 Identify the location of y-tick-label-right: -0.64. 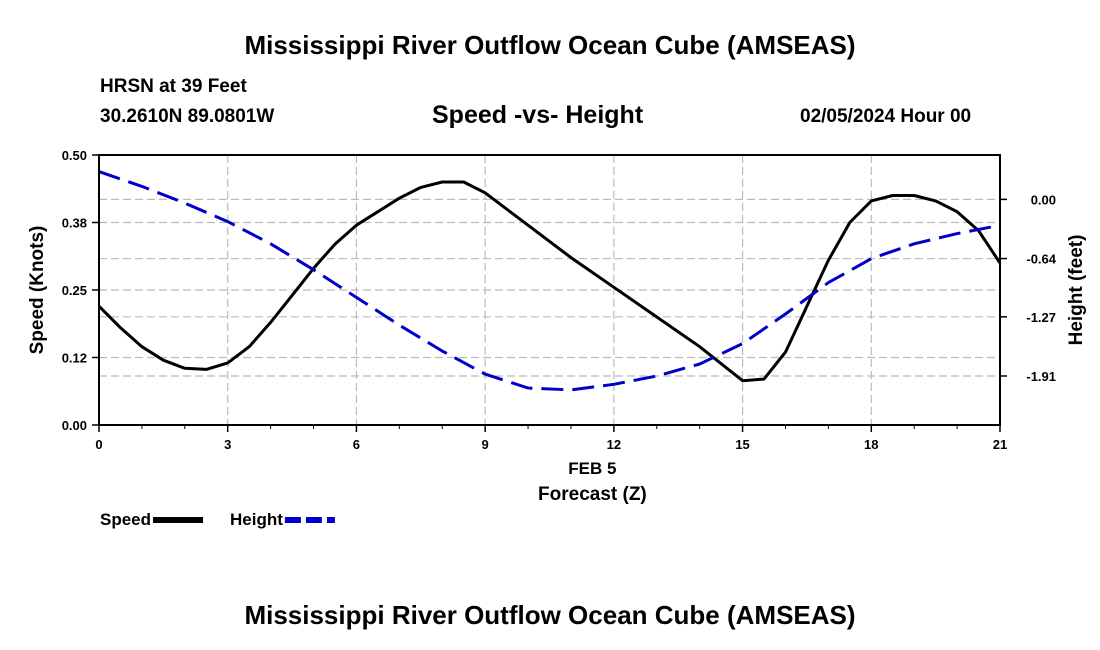
(1041, 259).